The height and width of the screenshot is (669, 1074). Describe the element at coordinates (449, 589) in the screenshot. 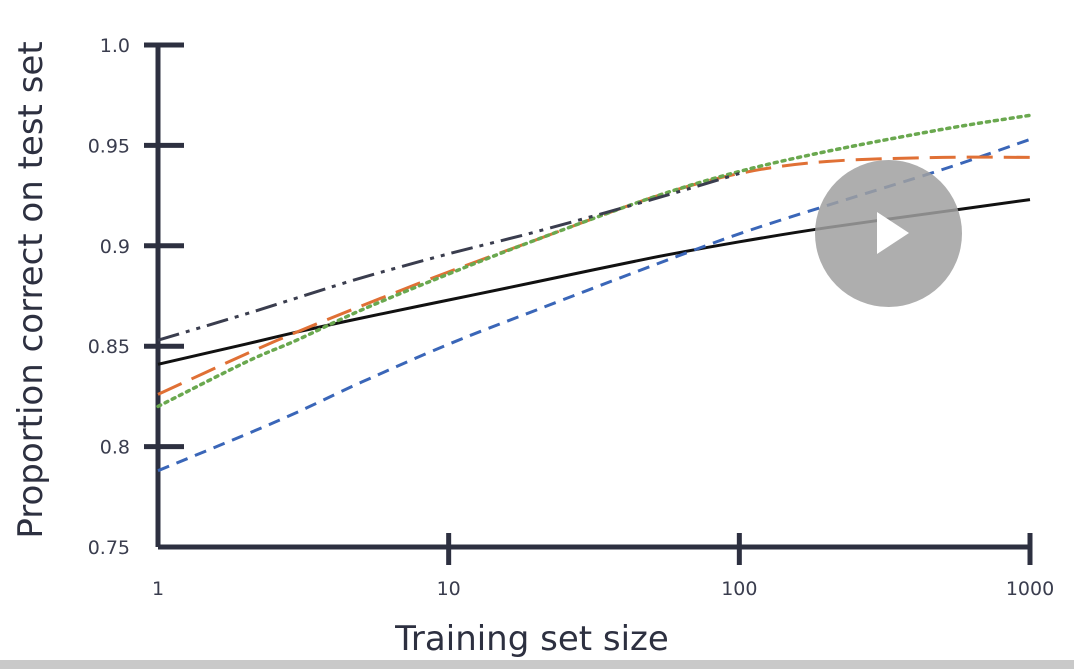

I see `x-tick-label: 10` at that location.